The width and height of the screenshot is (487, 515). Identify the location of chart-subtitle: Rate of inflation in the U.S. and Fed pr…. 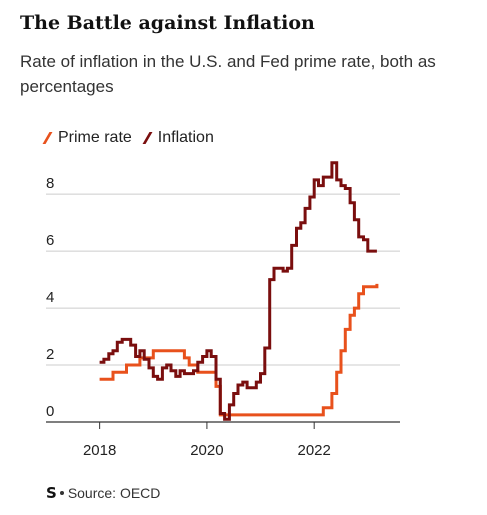
(228, 74).